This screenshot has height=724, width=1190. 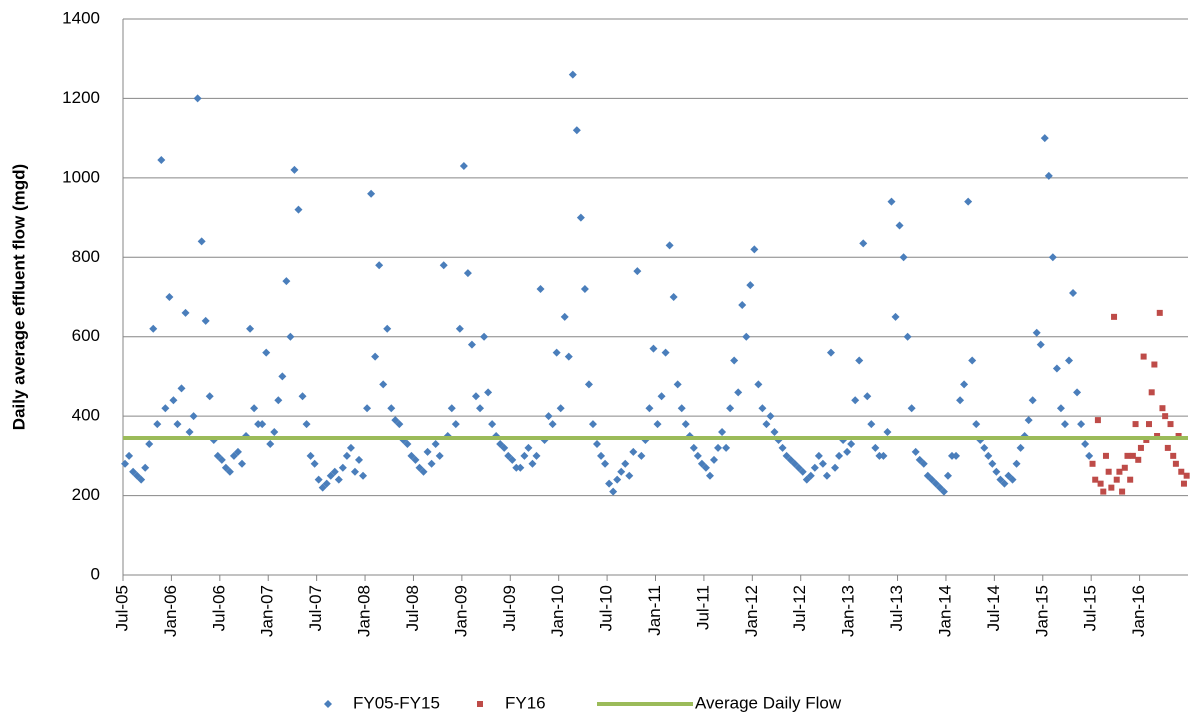 What do you see at coordinates (480, 704) in the screenshot?
I see `legend-marker` at bounding box center [480, 704].